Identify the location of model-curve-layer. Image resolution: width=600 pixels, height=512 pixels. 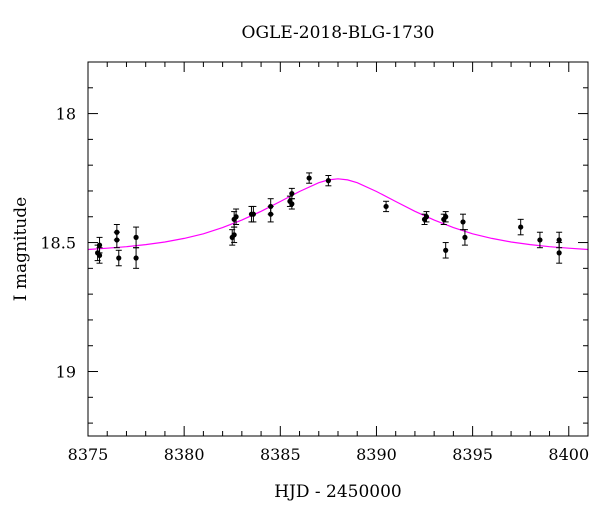
(338, 214).